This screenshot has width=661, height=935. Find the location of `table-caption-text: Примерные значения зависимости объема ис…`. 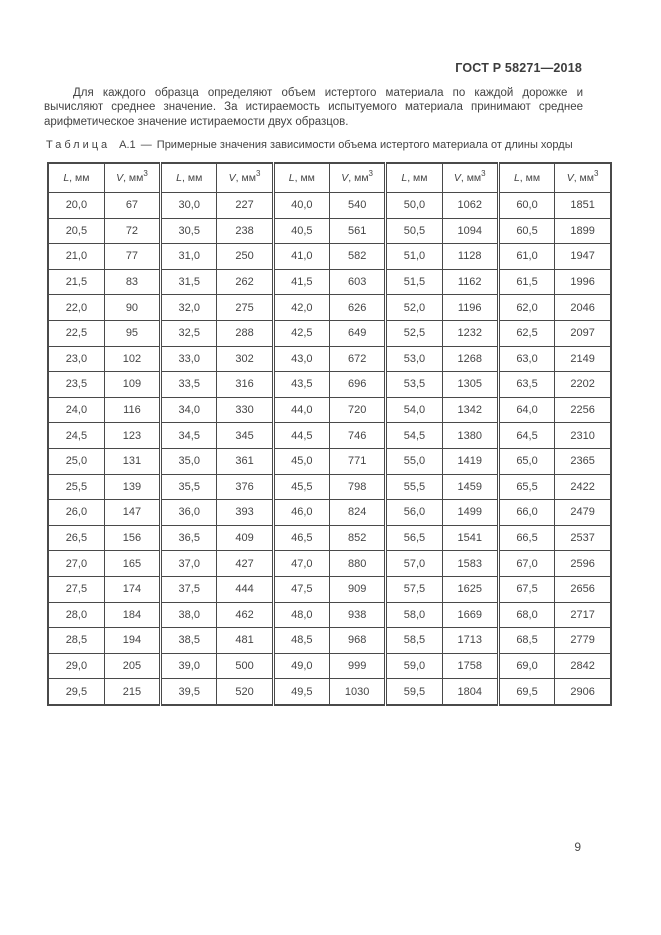

table-caption-text: Примерные значения зависимости объема ис… is located at coordinates (364, 145).